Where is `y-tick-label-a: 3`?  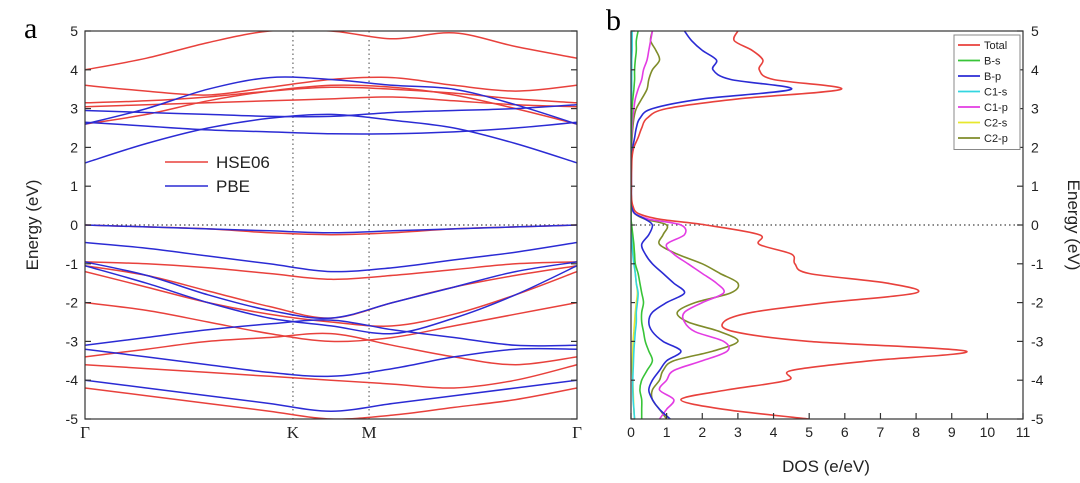 y-tick-label-a: 3 is located at coordinates (74, 109).